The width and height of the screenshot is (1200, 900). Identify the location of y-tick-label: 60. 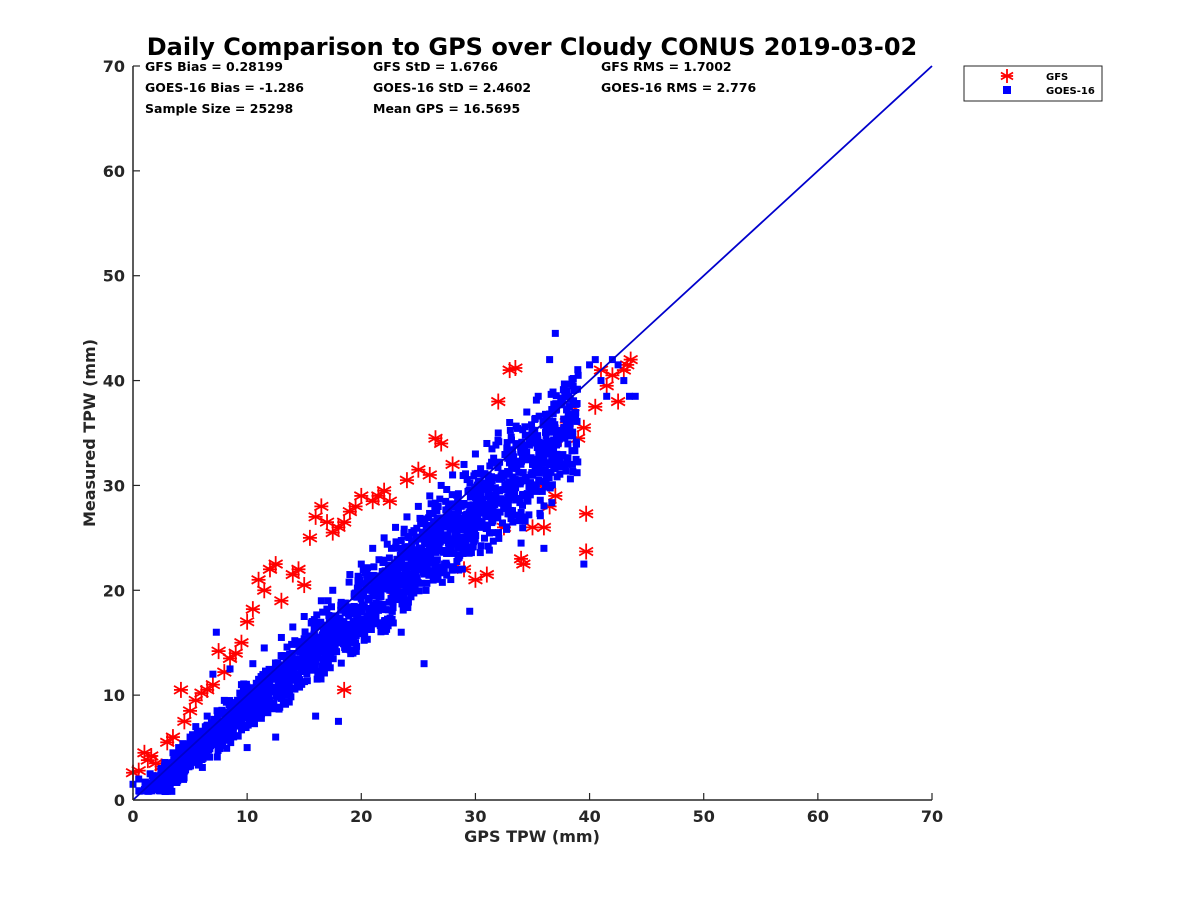
(114, 171).